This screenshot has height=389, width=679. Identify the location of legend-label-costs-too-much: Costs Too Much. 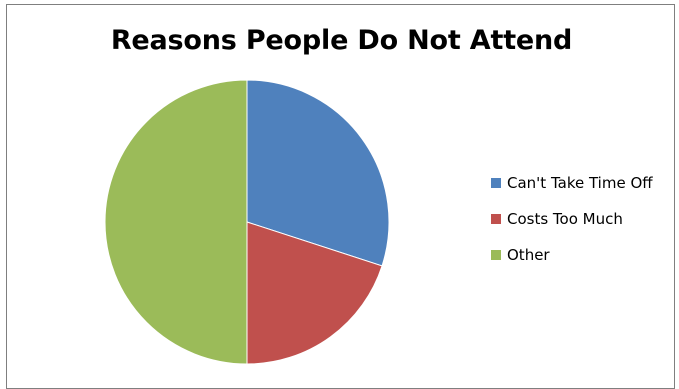
(565, 219).